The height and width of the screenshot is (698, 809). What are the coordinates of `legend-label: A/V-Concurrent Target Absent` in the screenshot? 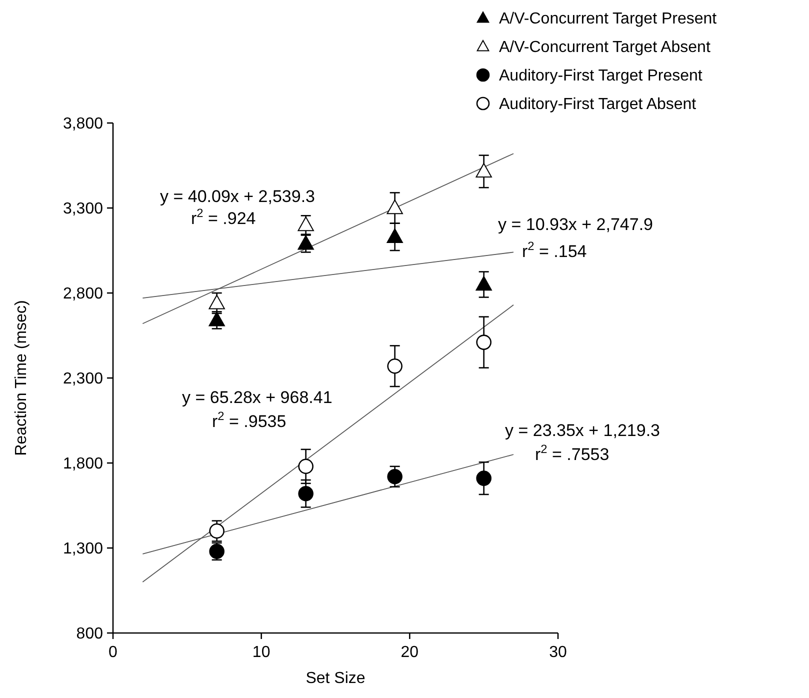 It's located at (605, 47).